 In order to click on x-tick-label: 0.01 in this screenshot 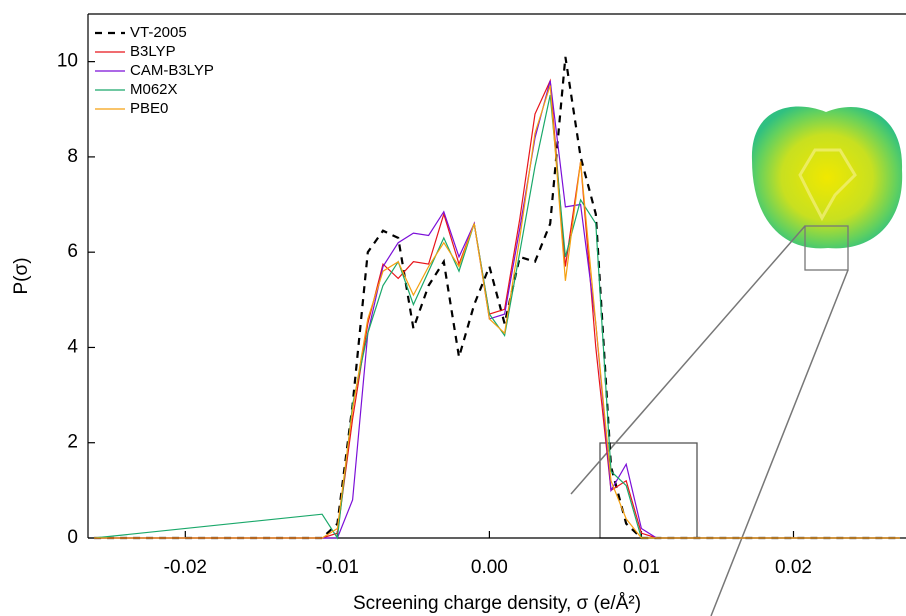, I will do `click(641, 567)`.